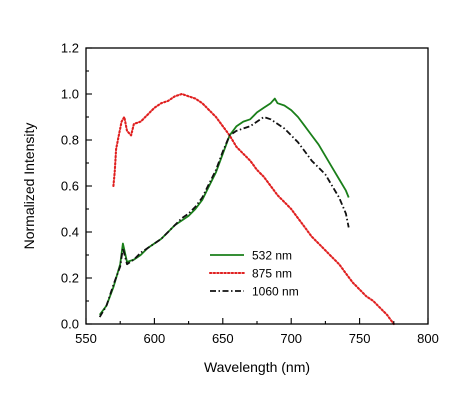 The height and width of the screenshot is (402, 474). What do you see at coordinates (223, 338) in the screenshot?
I see `x-tick-label: 650` at bounding box center [223, 338].